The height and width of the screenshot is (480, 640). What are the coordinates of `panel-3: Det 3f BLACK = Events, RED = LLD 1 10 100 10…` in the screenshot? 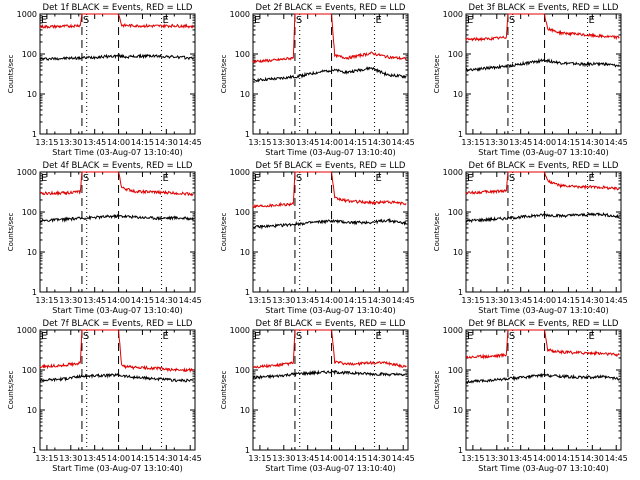 It's located at (530, 80).